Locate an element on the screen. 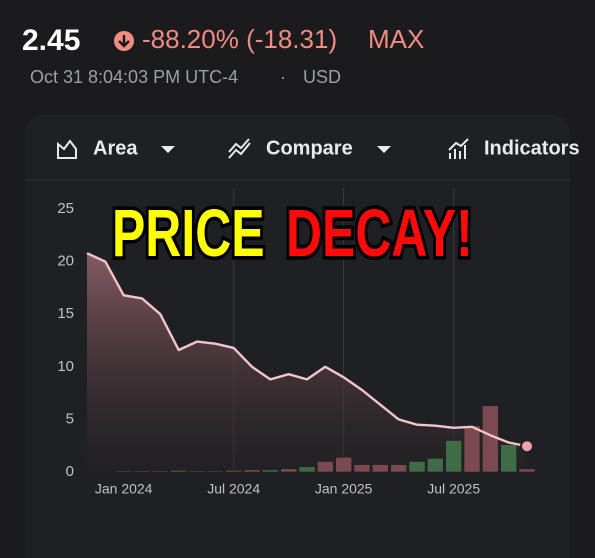 This screenshot has height=558, width=595. y-tick-label: 25 is located at coordinates (65, 208).